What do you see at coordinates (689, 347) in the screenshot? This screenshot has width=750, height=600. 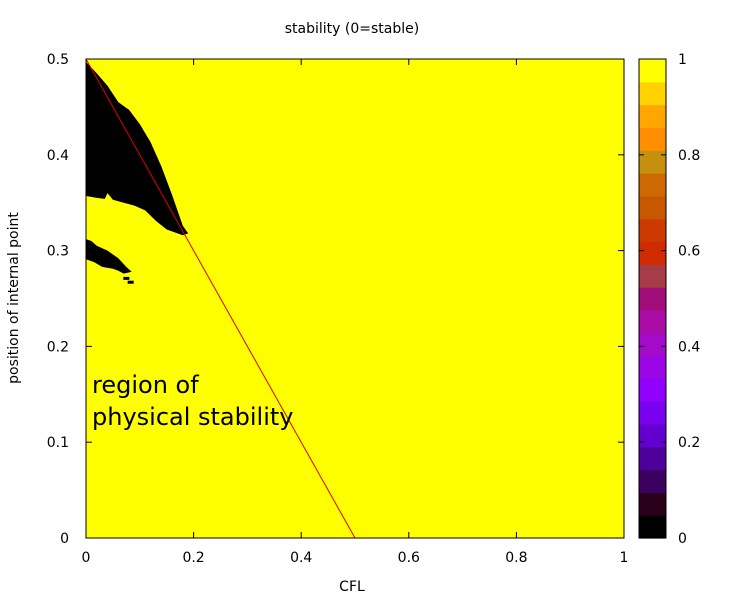 I see `colorbar-tick-label: 0.4` at bounding box center [689, 347].